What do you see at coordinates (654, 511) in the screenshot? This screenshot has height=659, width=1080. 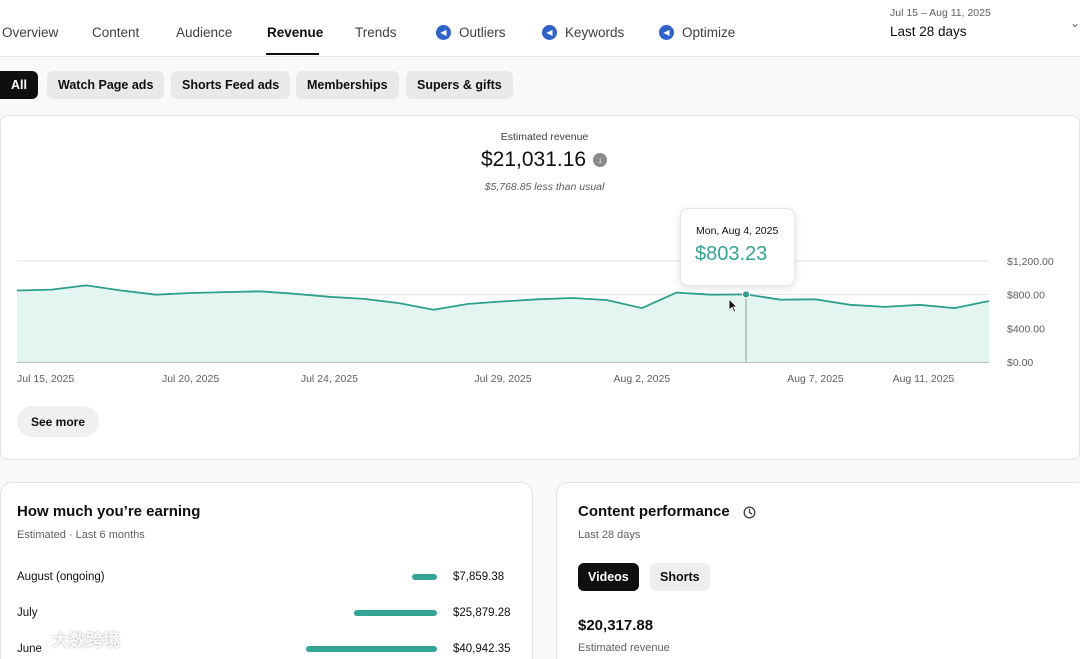 I see `performance-title: Content performance` at bounding box center [654, 511].